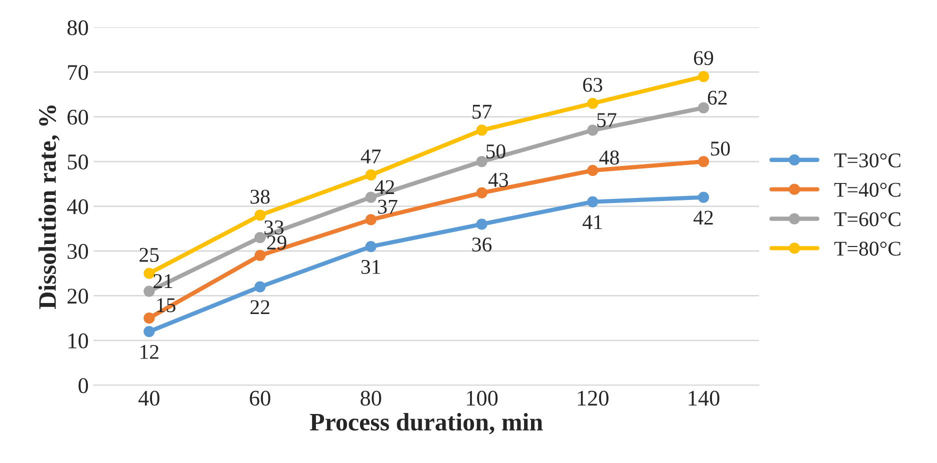 This screenshot has height=463, width=937. I want to click on data-label: 12, so click(149, 351).